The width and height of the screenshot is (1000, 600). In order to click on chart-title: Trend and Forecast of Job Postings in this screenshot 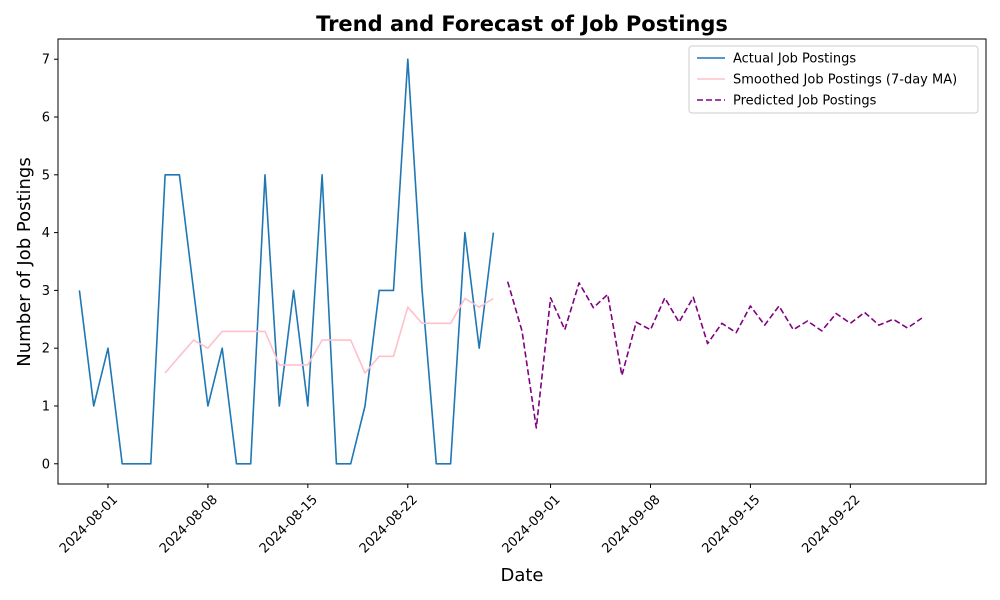, I will do `click(522, 24)`.